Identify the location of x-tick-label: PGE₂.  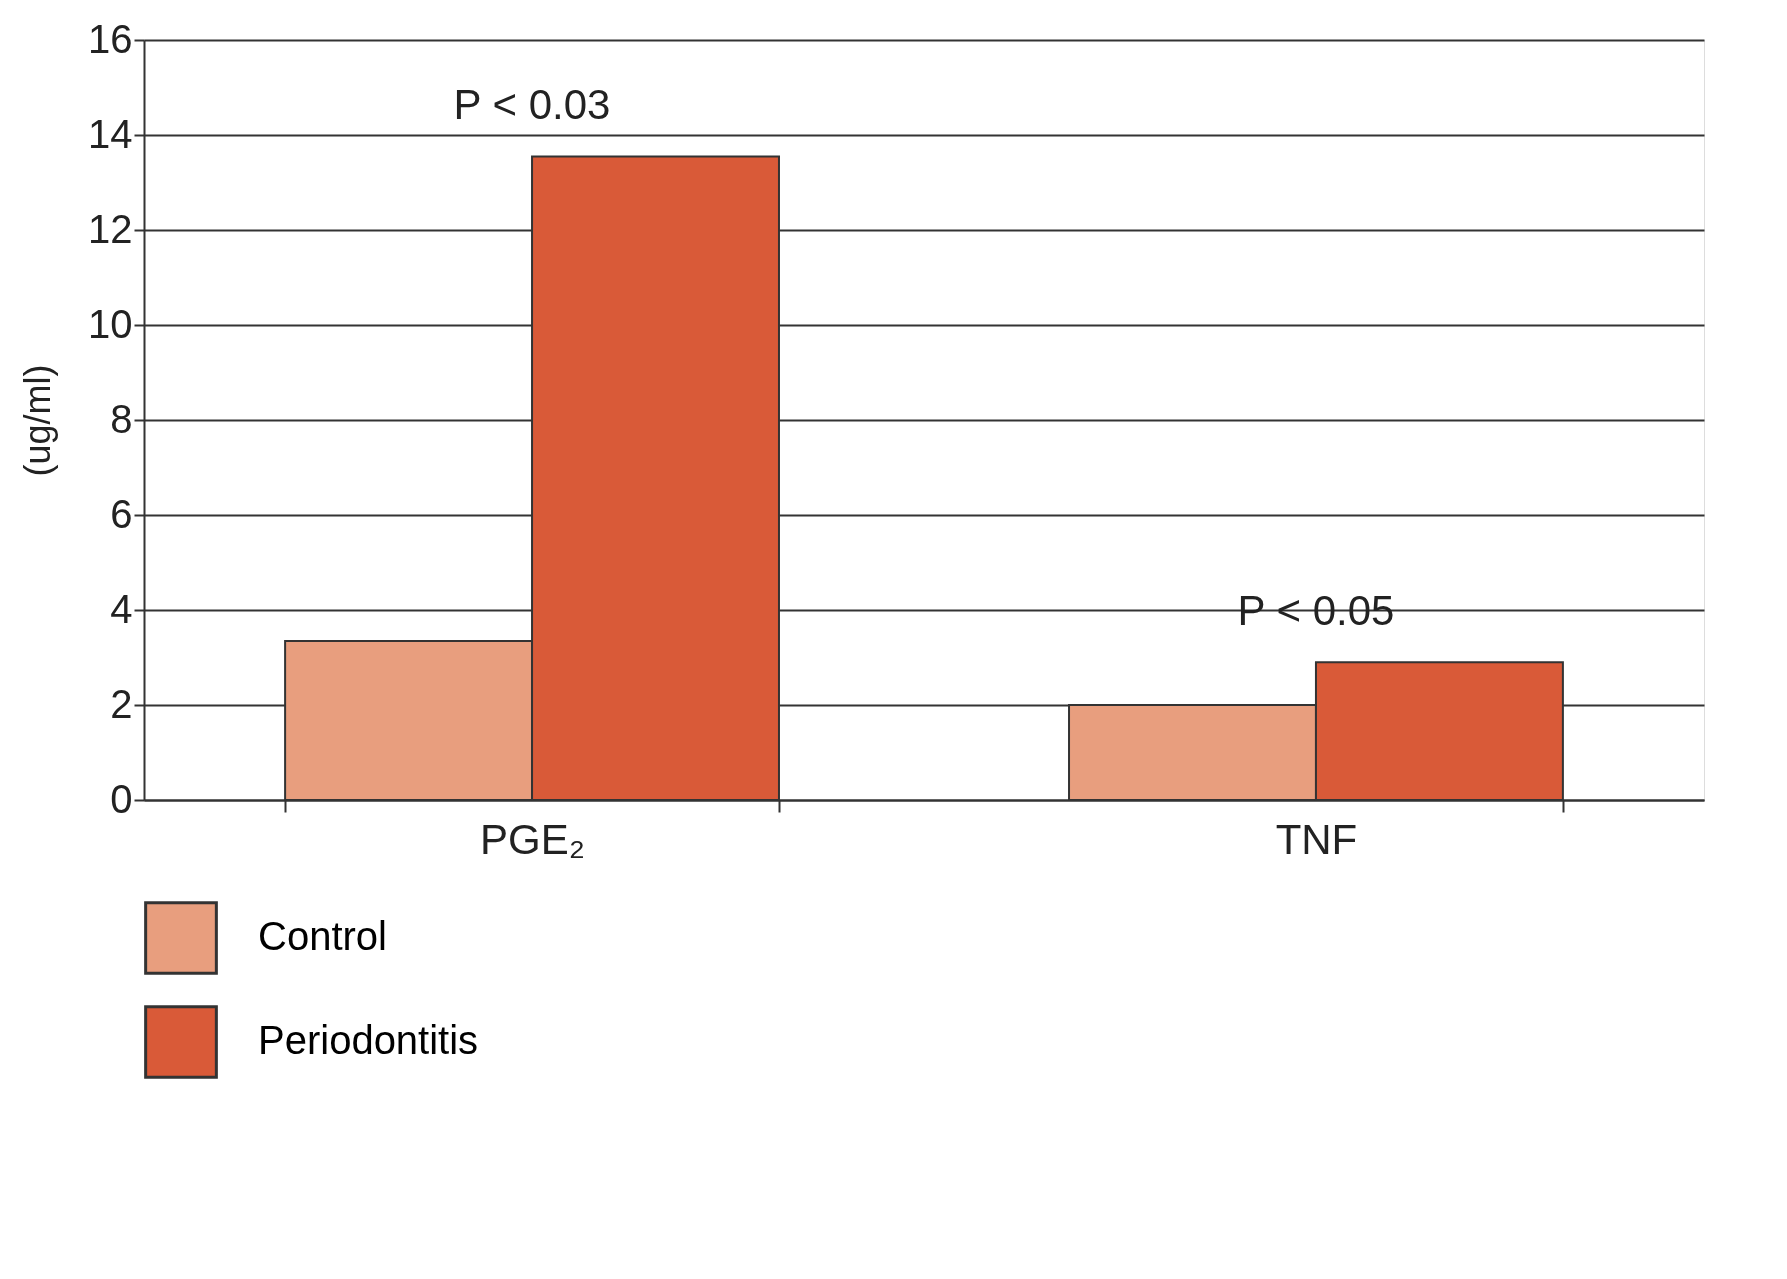
(533, 839).